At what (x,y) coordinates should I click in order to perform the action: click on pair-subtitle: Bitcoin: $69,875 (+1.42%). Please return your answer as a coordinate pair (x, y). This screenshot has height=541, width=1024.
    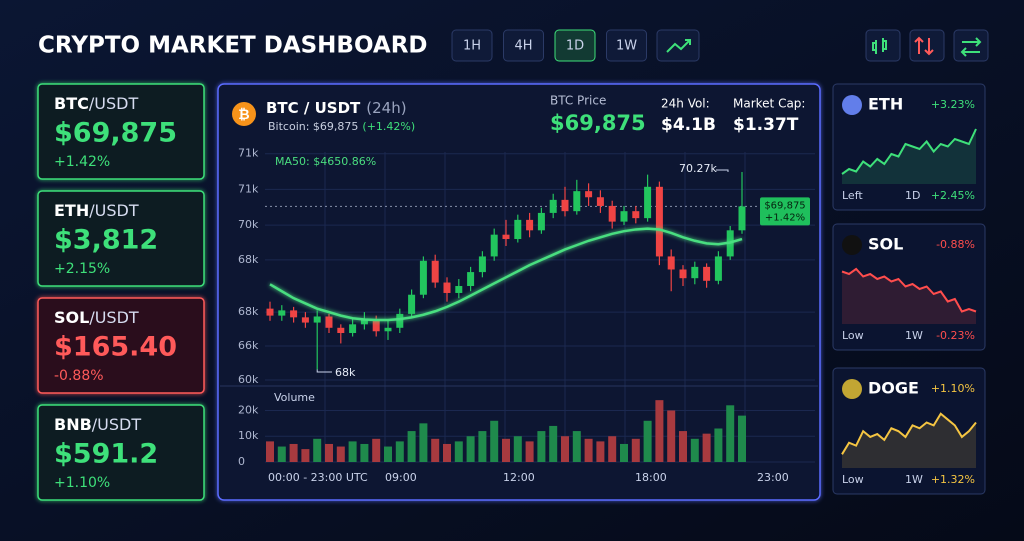
    Looking at the image, I should click on (341, 126).